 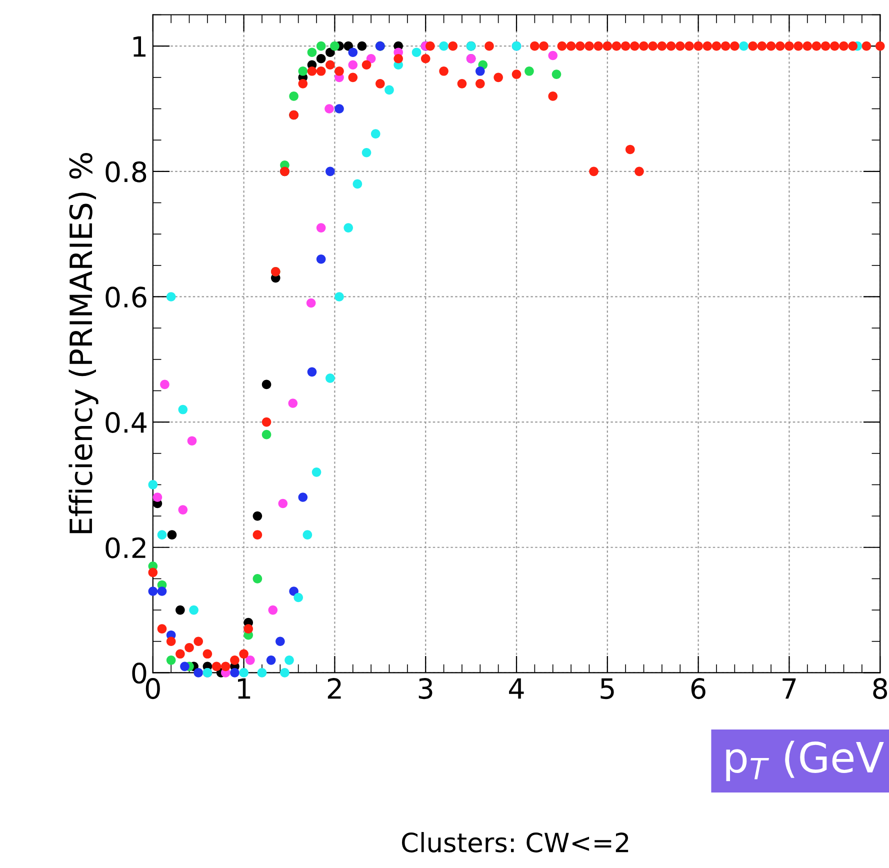 I want to click on x-tick-label: 1, so click(x=244, y=688).